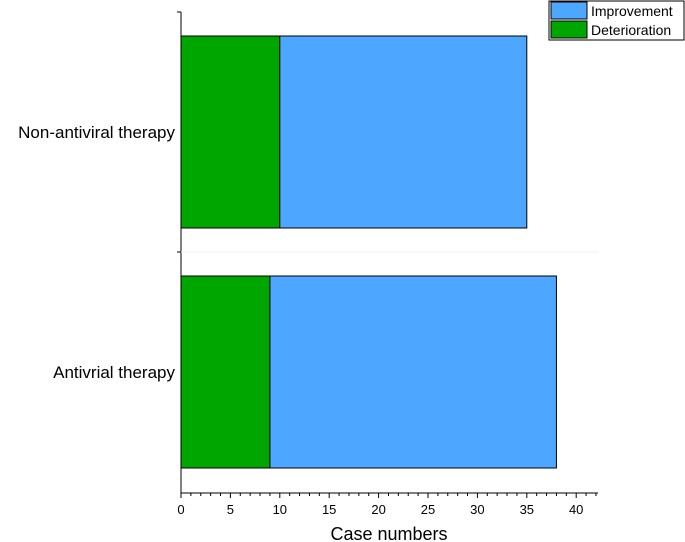 This screenshot has width=685, height=542. I want to click on x-tick-label: 20, so click(378, 509).